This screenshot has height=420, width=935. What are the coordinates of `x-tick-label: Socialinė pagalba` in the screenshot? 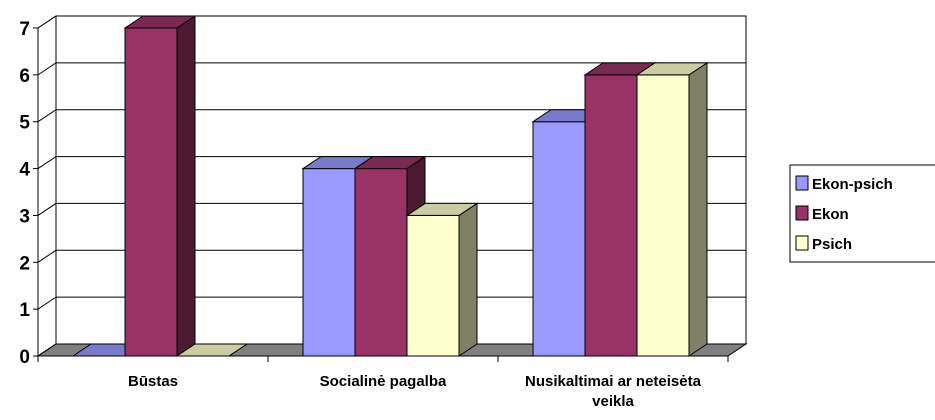 It's located at (383, 381).